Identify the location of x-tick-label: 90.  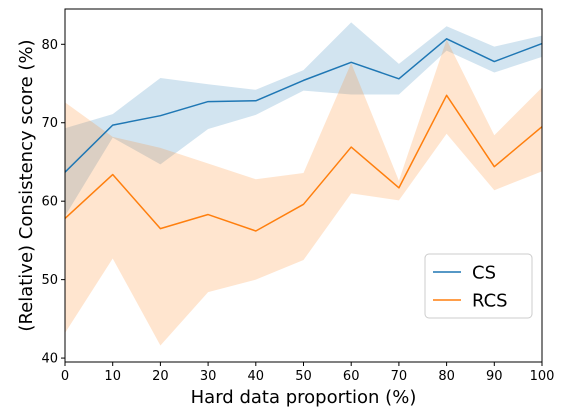
(494, 376).